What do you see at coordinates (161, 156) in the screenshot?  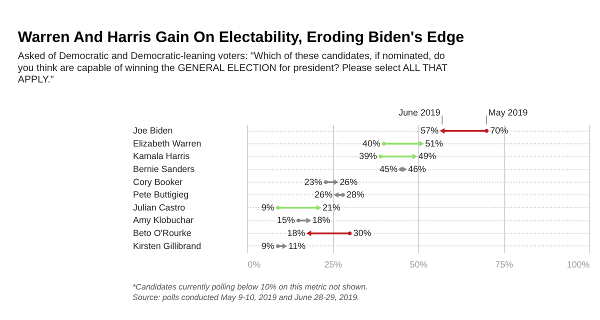 I see `y-tick-label: Kamala Harris` at bounding box center [161, 156].